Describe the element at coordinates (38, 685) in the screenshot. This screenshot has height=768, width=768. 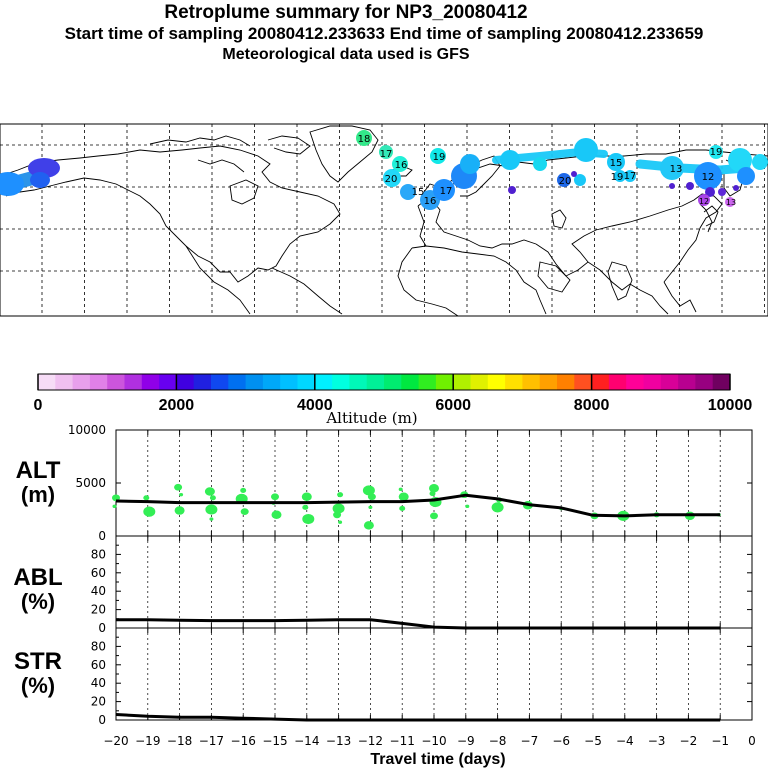
I see `str-ylabel-line2: (%)` at that location.